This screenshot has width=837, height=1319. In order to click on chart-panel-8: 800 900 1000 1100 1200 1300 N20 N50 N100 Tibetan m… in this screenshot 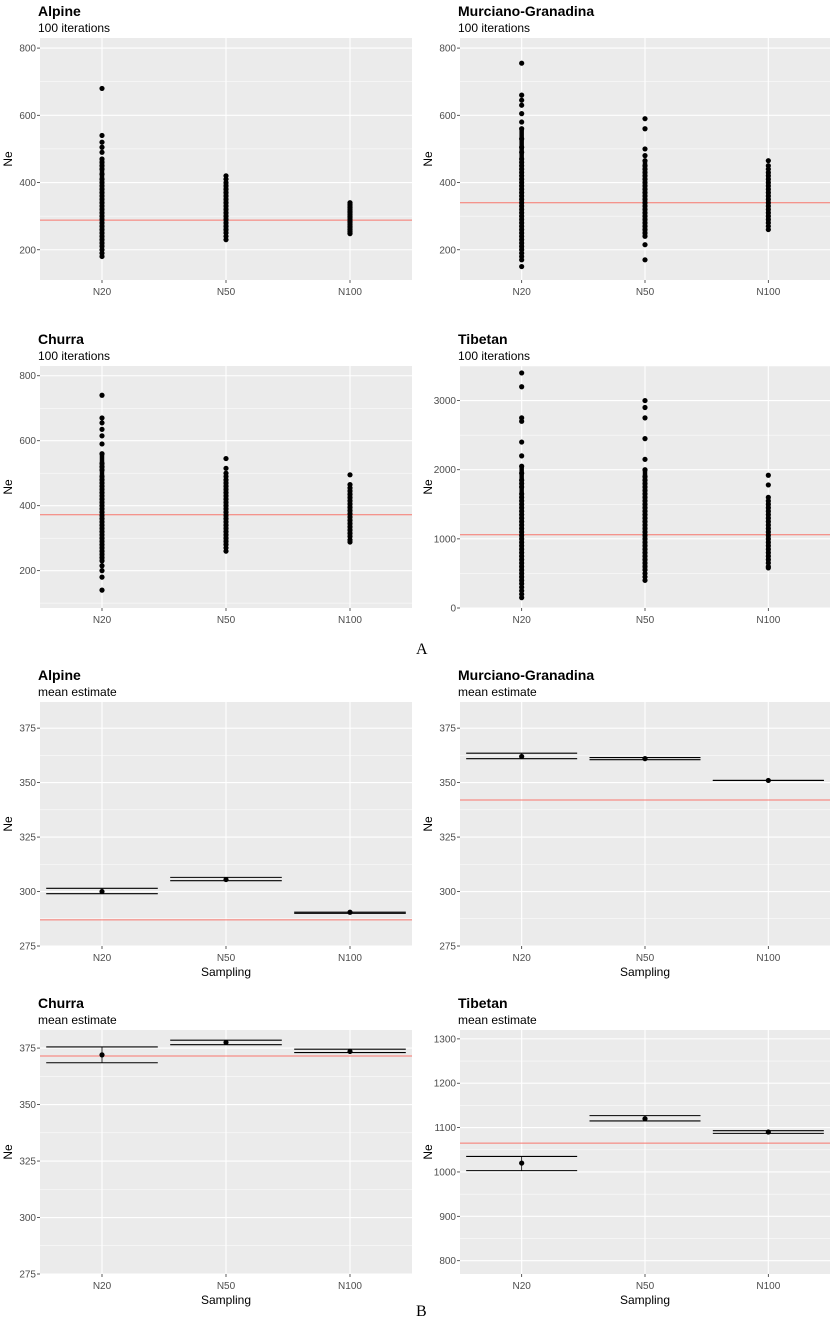, I will do `click(625, 1151)`.